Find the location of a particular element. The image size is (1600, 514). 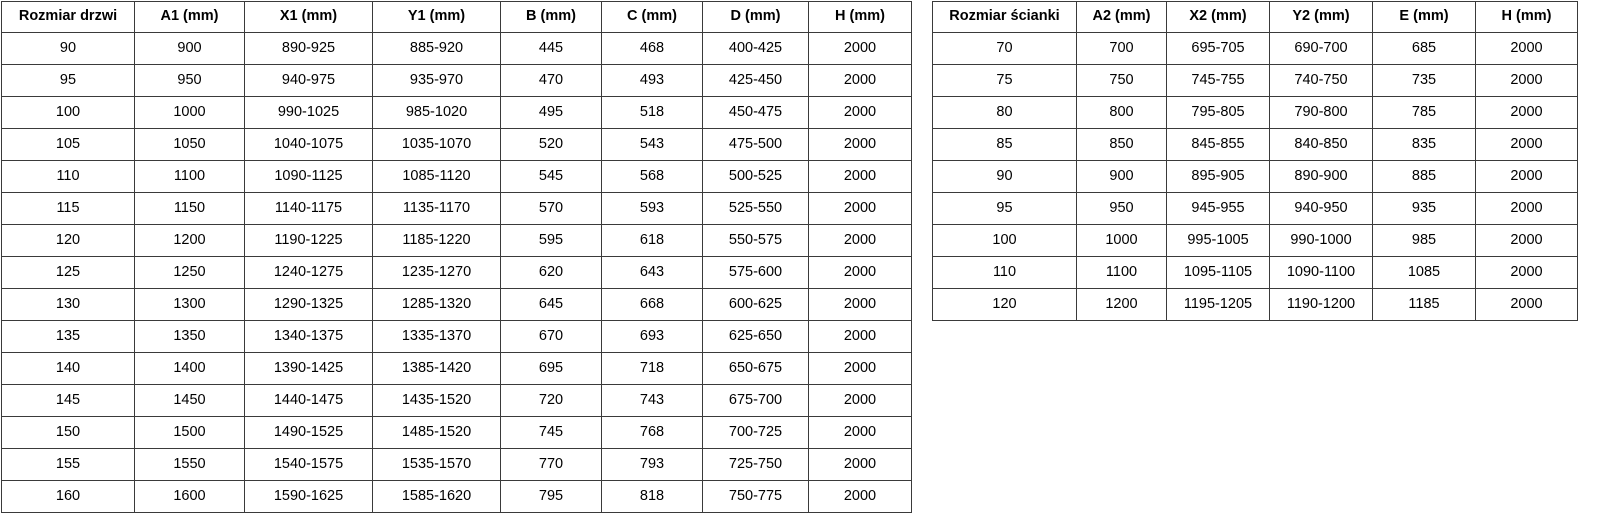

table-cell: 670 is located at coordinates (551, 336).